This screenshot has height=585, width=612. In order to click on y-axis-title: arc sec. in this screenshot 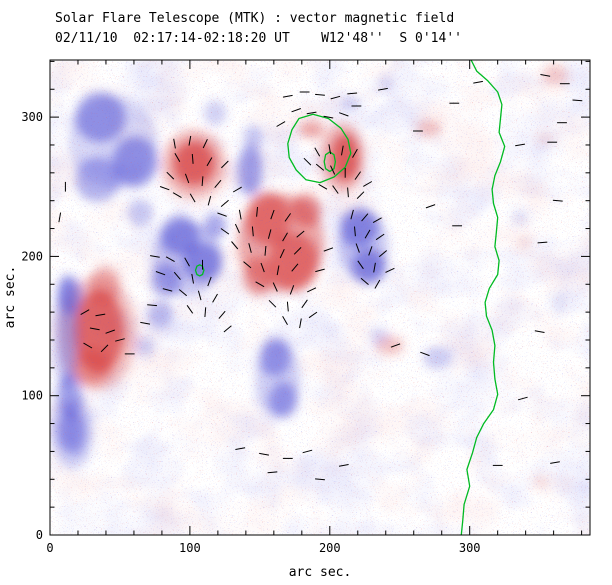, I will do `click(10, 297)`.